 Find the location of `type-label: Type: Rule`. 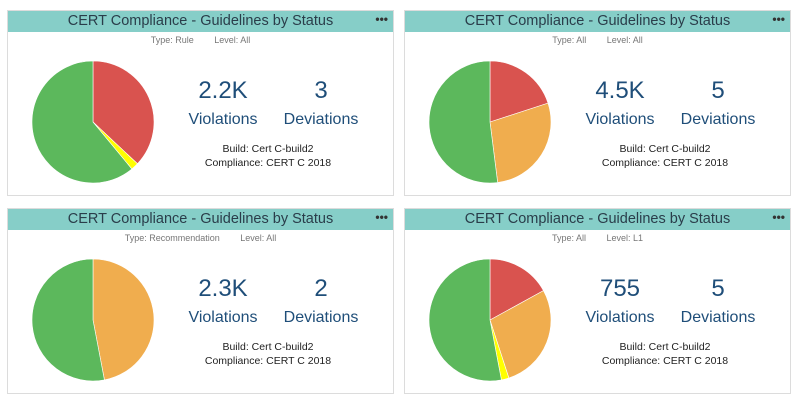

type-label: Type: Rule is located at coordinates (172, 40).